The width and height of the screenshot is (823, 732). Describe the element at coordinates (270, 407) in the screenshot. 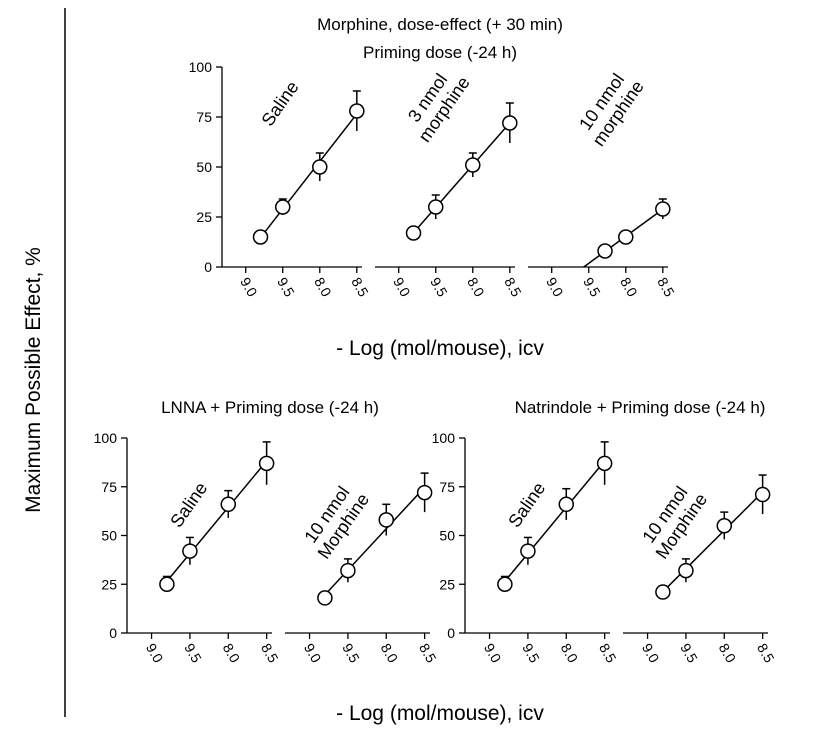

I see `group-title: LNNA + Priming dose (-24 h)` at that location.